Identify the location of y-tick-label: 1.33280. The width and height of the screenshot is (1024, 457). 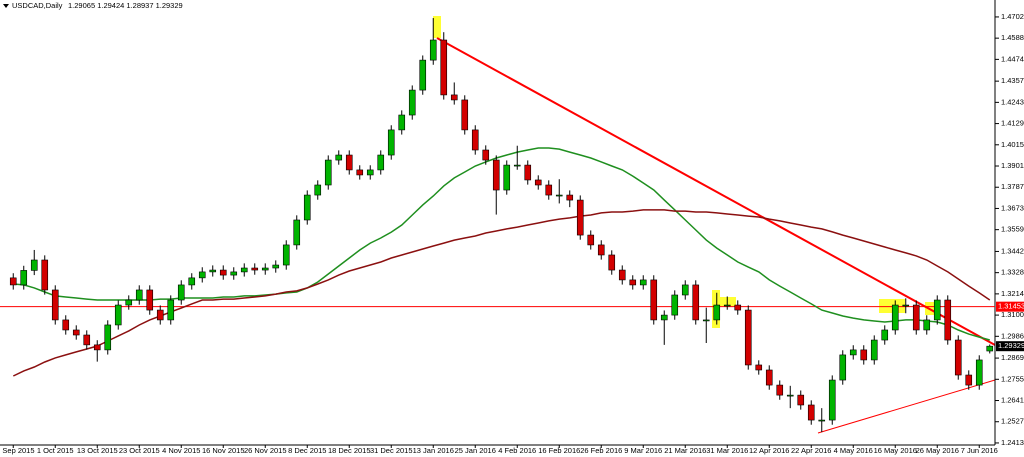
(1012, 272).